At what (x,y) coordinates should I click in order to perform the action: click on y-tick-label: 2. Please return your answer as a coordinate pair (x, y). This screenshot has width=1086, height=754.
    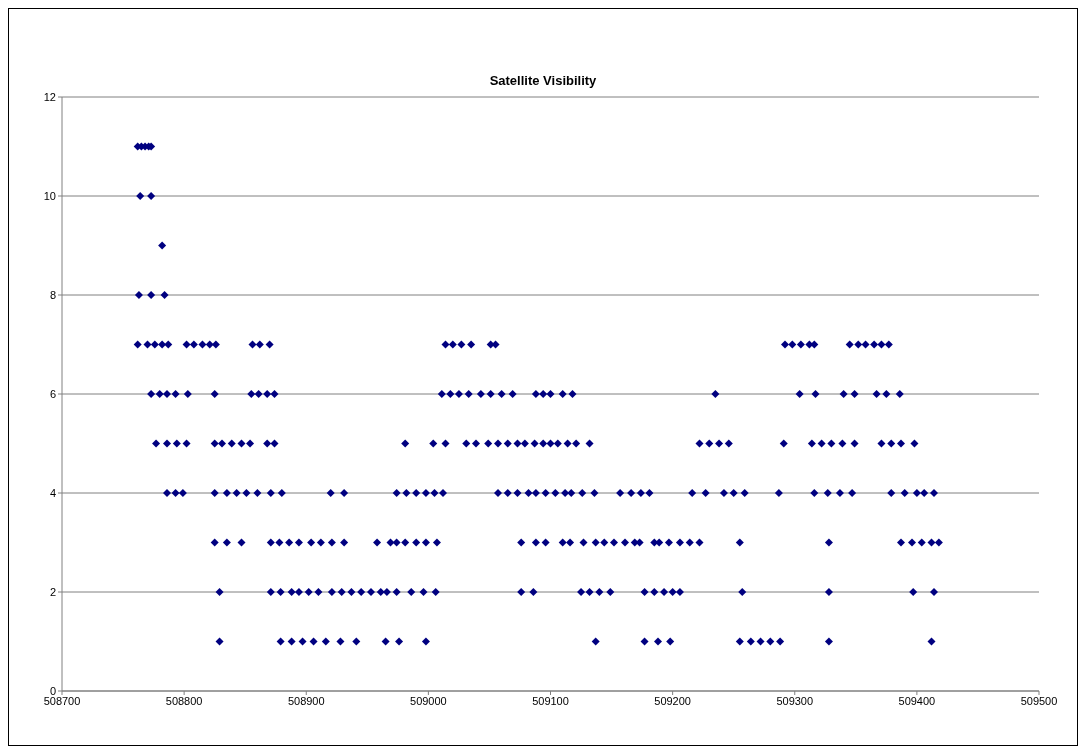
    Looking at the image, I should click on (52, 591).